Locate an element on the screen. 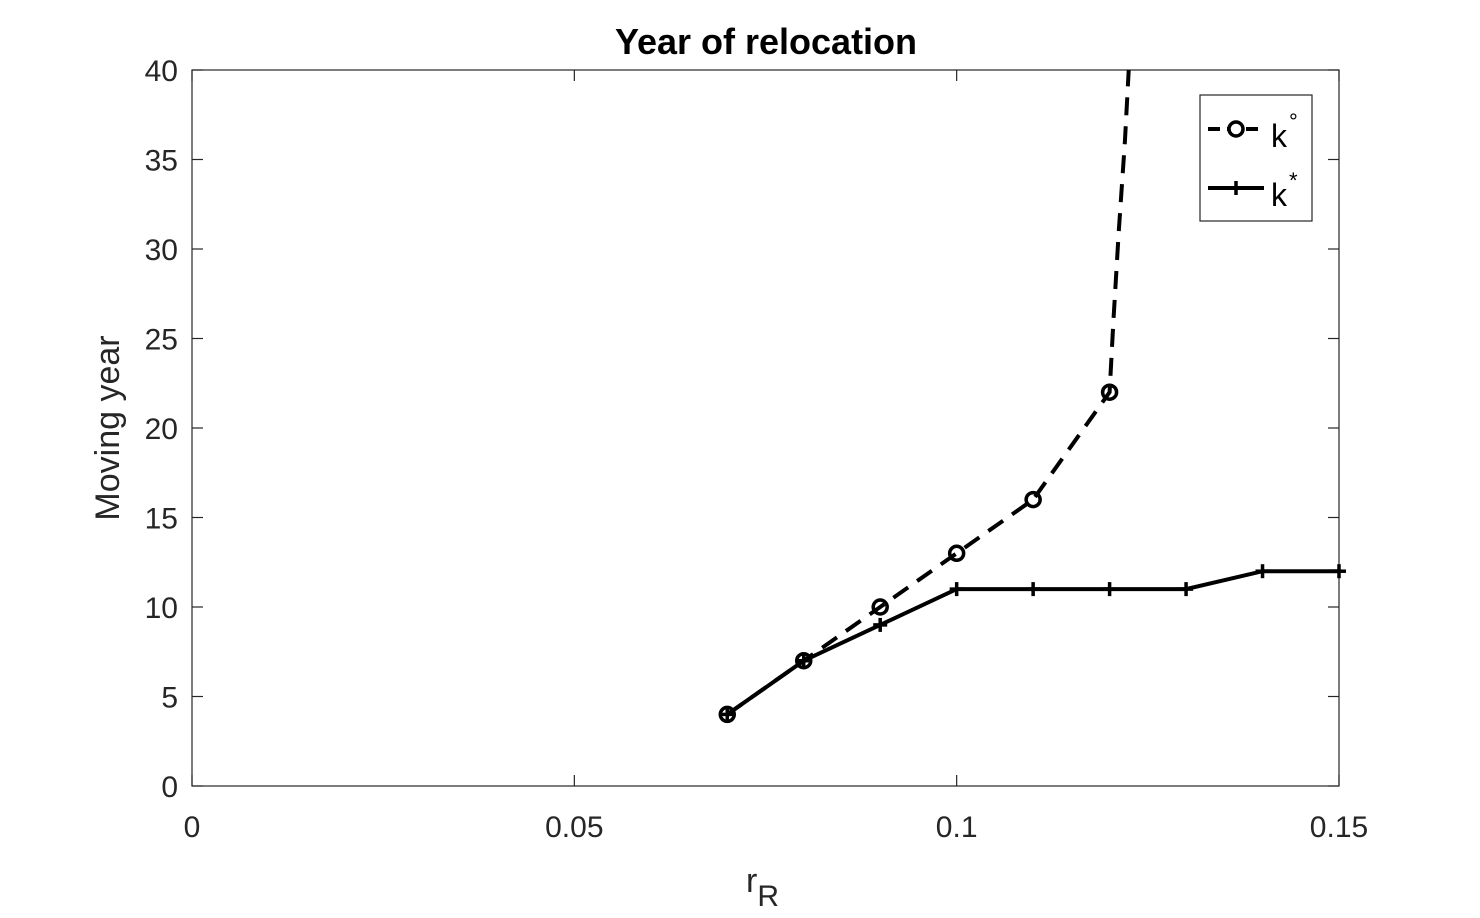  y-tick-label: 30 is located at coordinates (161, 250).